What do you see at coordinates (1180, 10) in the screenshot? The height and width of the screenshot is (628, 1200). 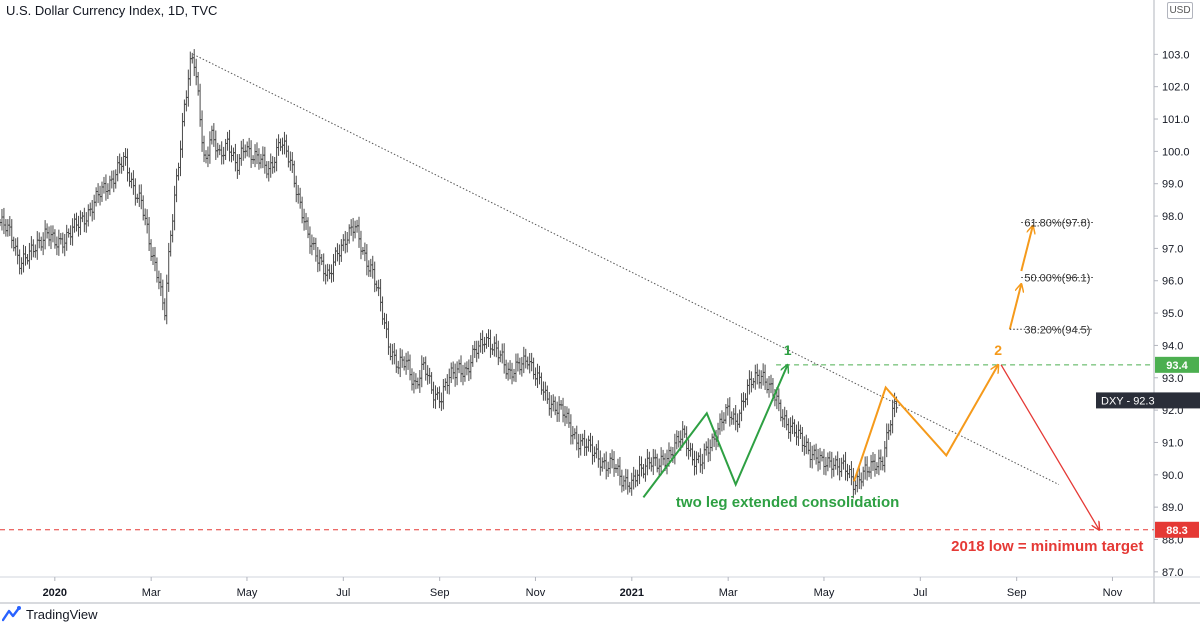 I see `currency-button: USD` at bounding box center [1180, 10].